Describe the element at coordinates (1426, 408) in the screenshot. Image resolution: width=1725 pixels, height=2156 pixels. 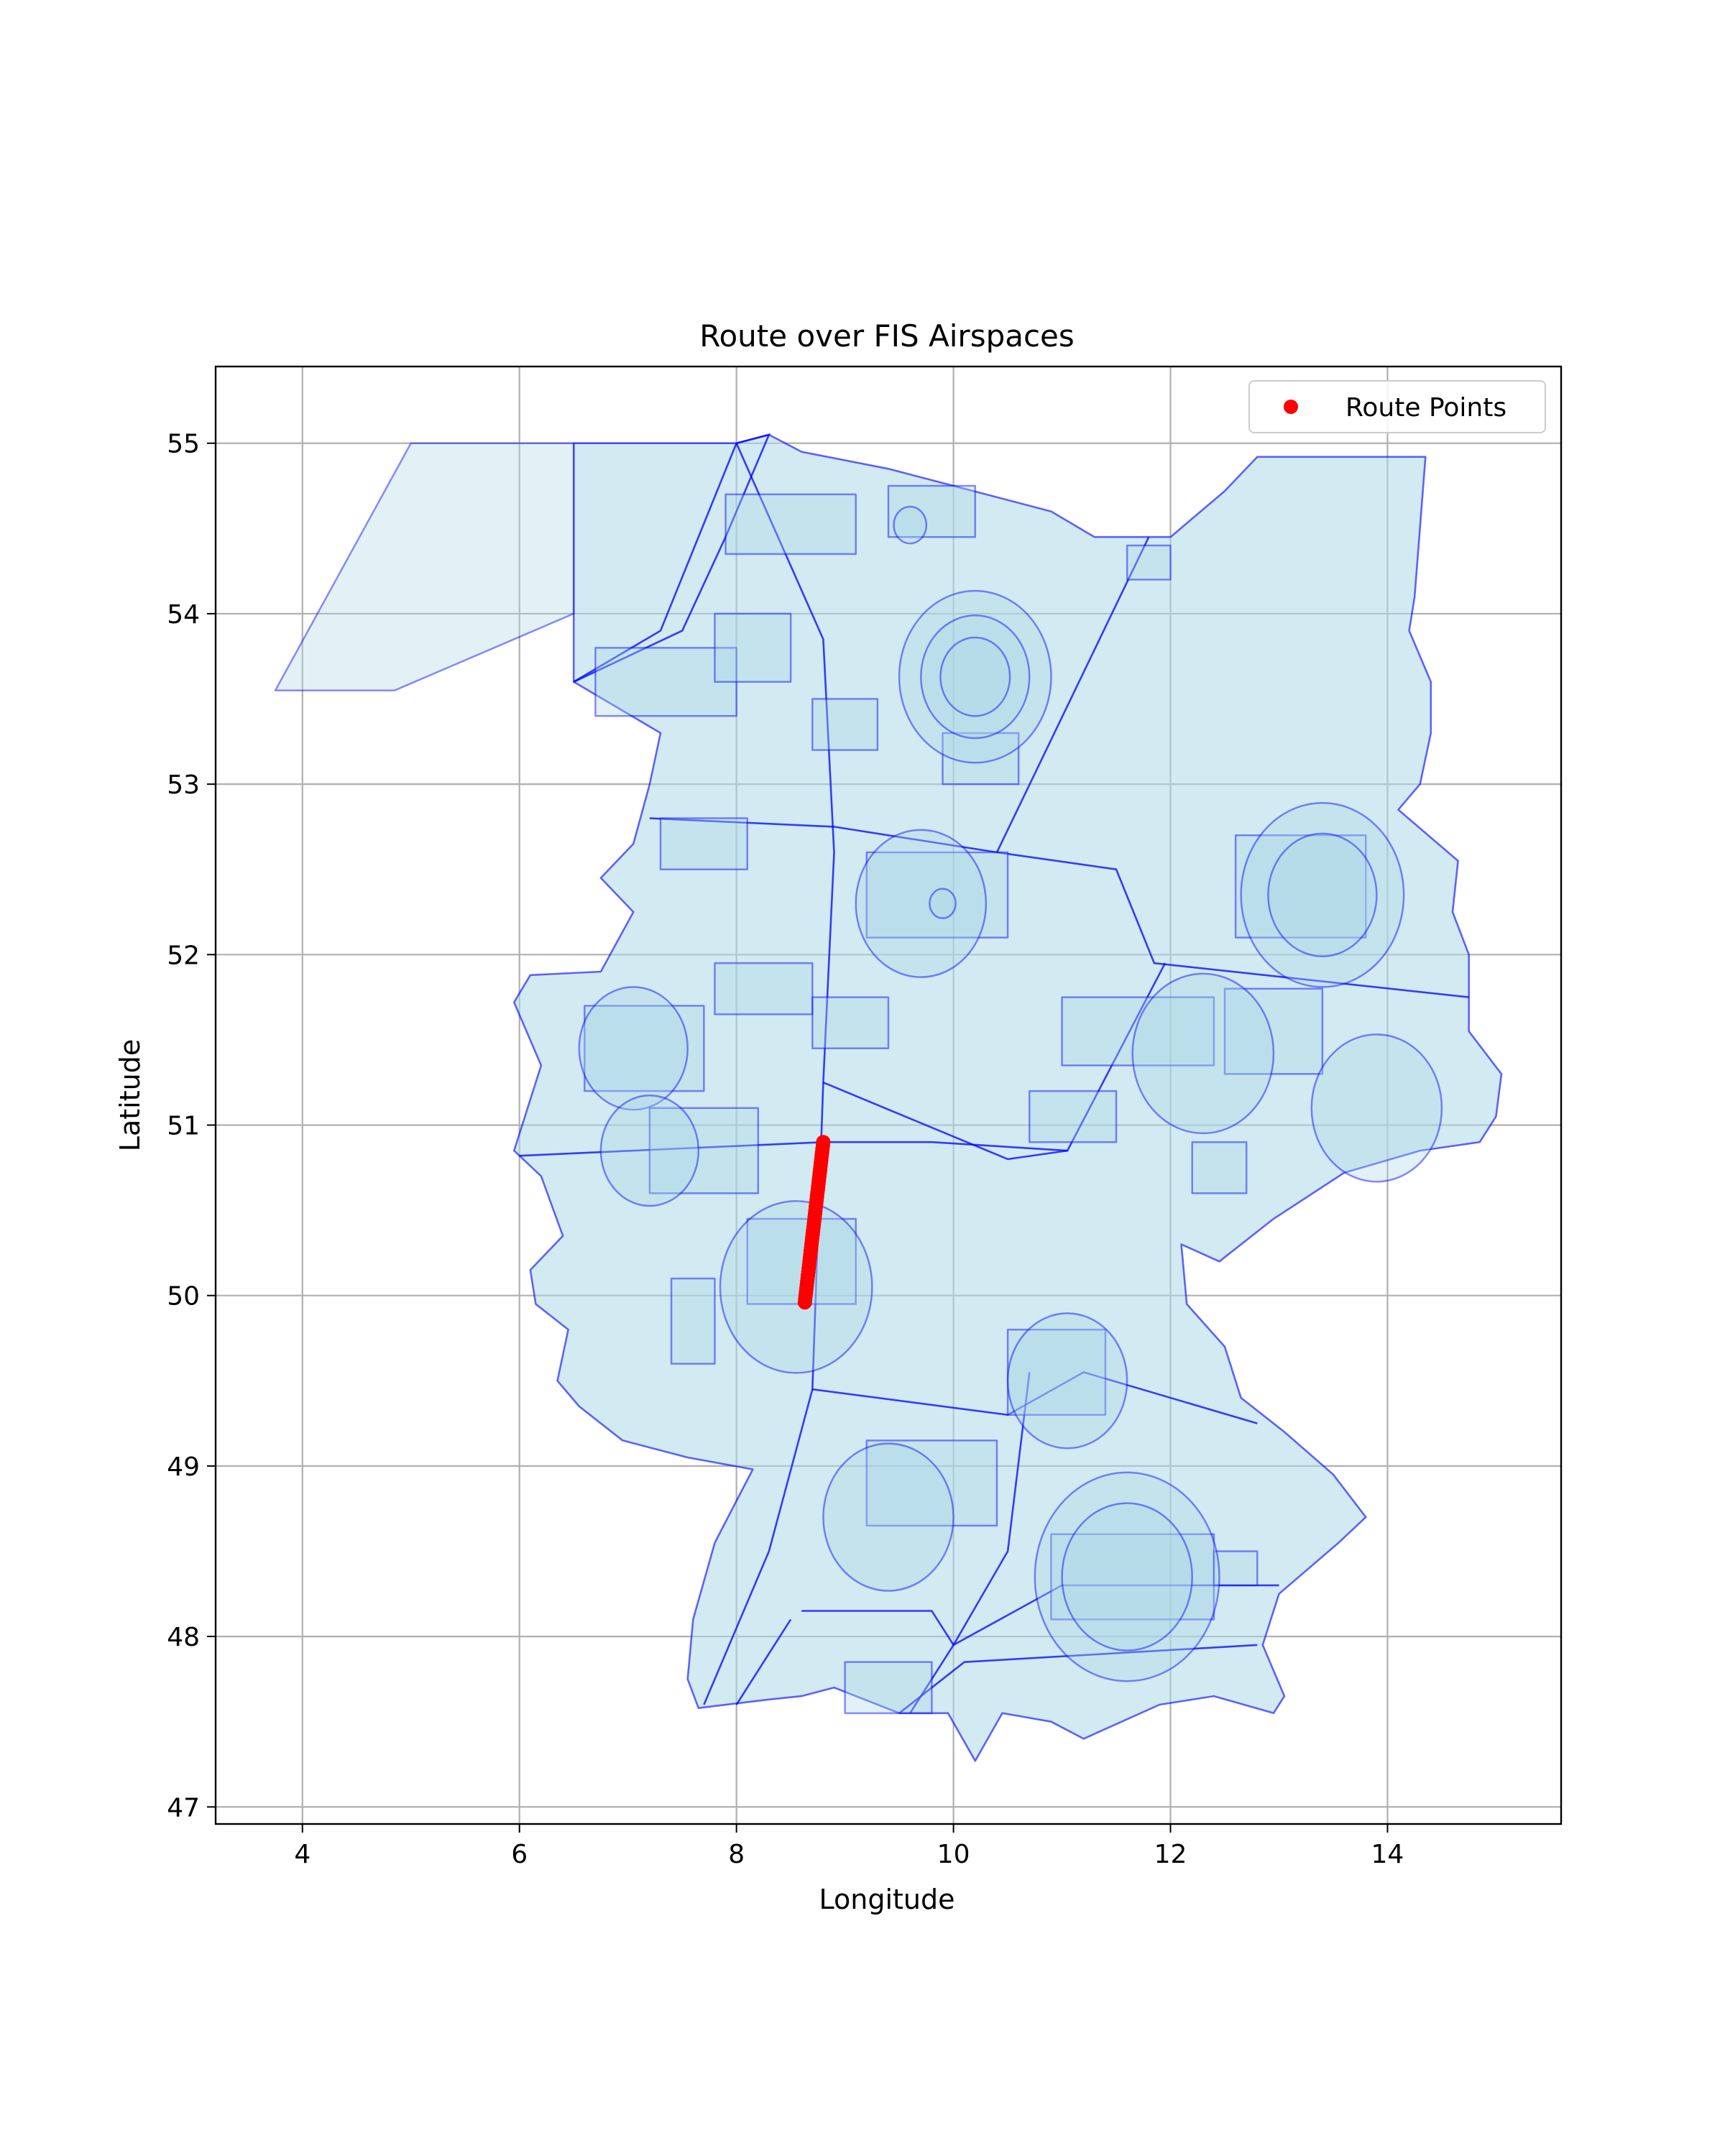
I see `legend-label: Route Points` at that location.